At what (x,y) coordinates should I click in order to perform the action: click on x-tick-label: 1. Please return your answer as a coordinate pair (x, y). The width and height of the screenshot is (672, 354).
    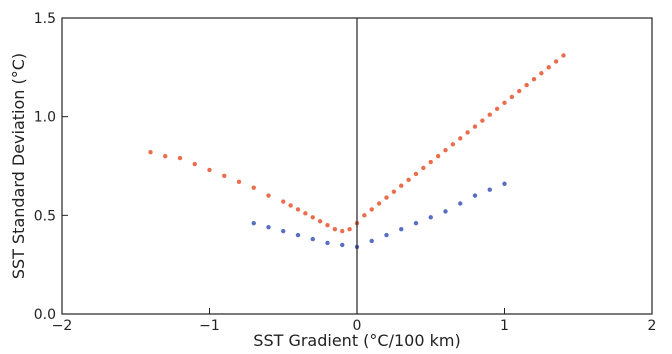
    Looking at the image, I should click on (504, 326).